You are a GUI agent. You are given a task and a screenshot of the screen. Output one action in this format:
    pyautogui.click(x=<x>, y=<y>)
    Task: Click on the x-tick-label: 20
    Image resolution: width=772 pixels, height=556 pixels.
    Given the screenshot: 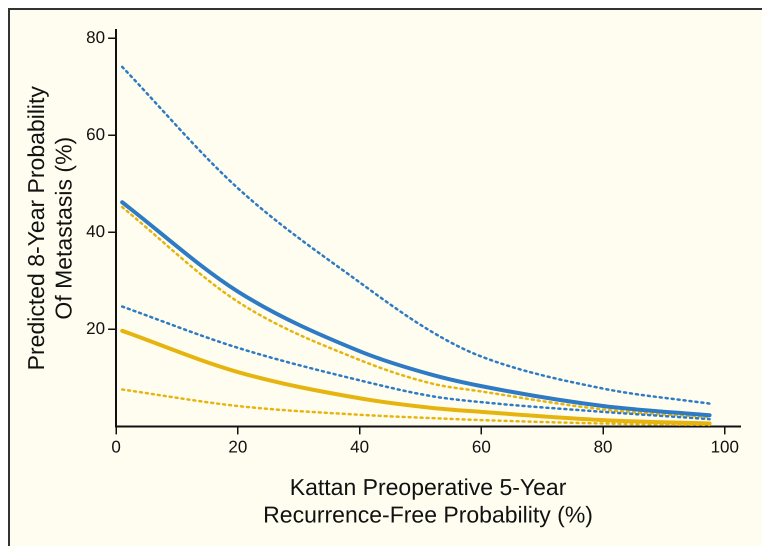 What is the action you would take?
    pyautogui.click(x=238, y=446)
    